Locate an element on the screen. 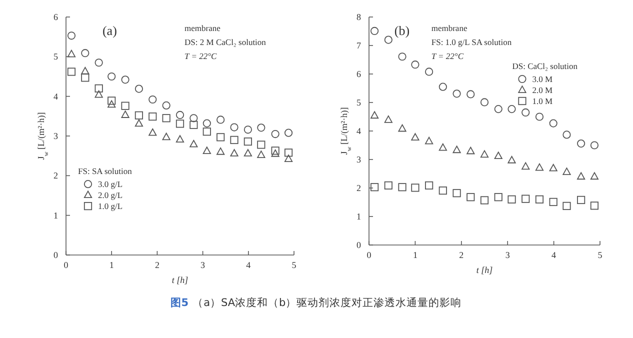 The height and width of the screenshot is (338, 633). legend-label: 3.0 g/L is located at coordinates (110, 184).